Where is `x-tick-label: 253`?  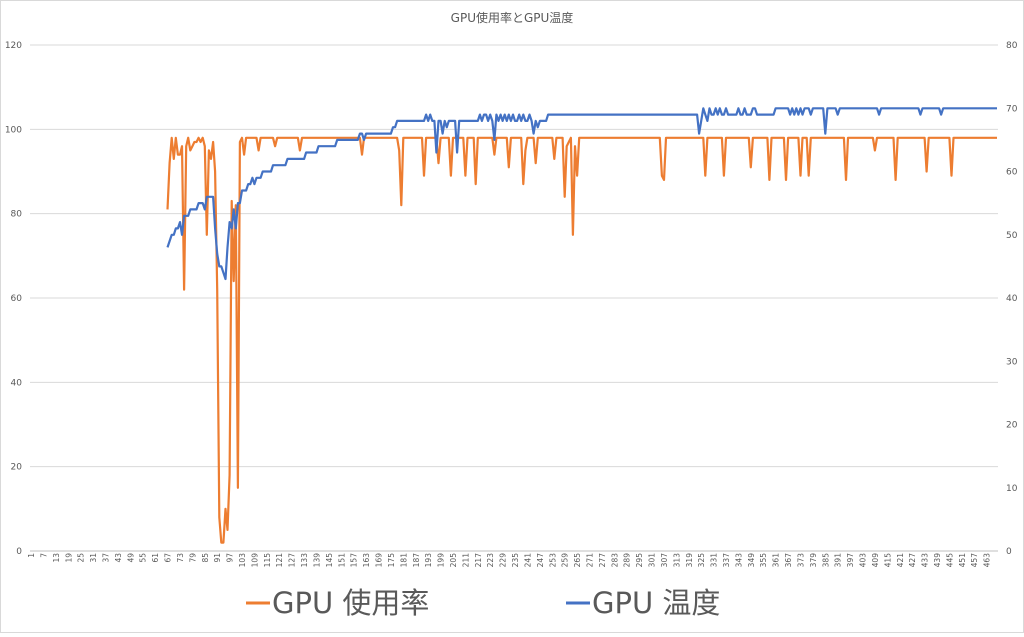
x-tick-label: 253 is located at coordinates (552, 560).